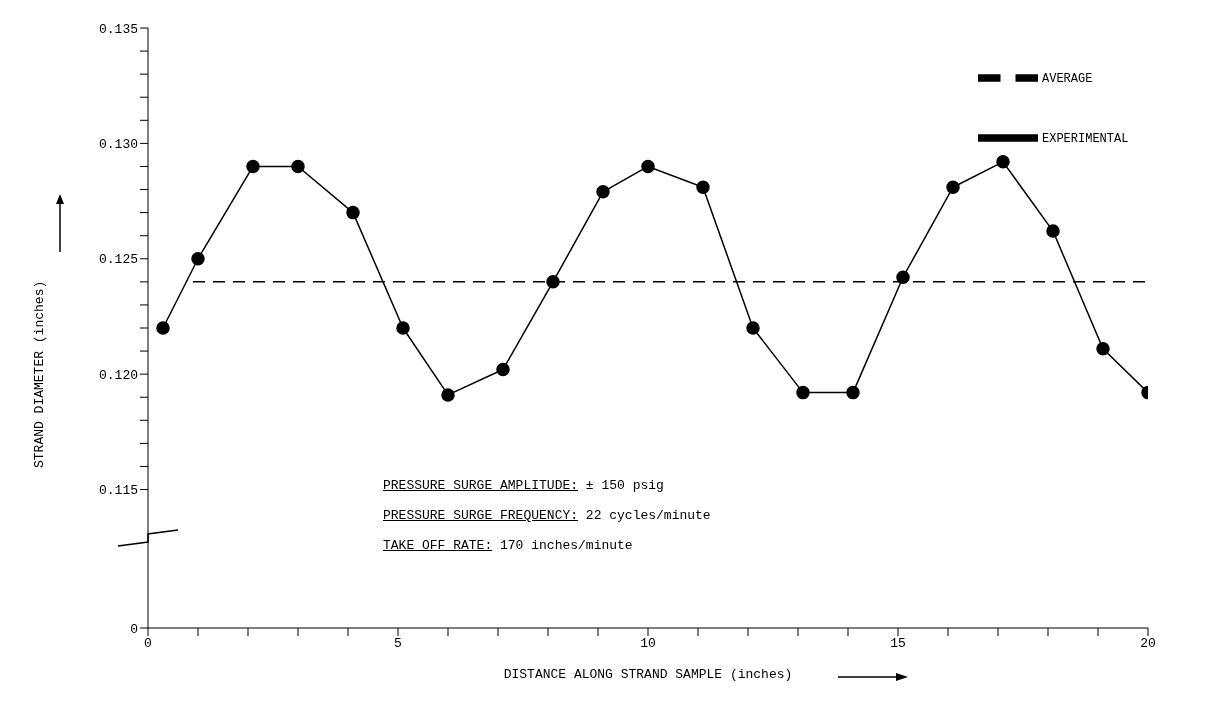 Image resolution: width=1216 pixels, height=717 pixels. I want to click on annotation: PRESSURE SURGE AMPLITUDE: ± 150 psig, so click(523, 486).